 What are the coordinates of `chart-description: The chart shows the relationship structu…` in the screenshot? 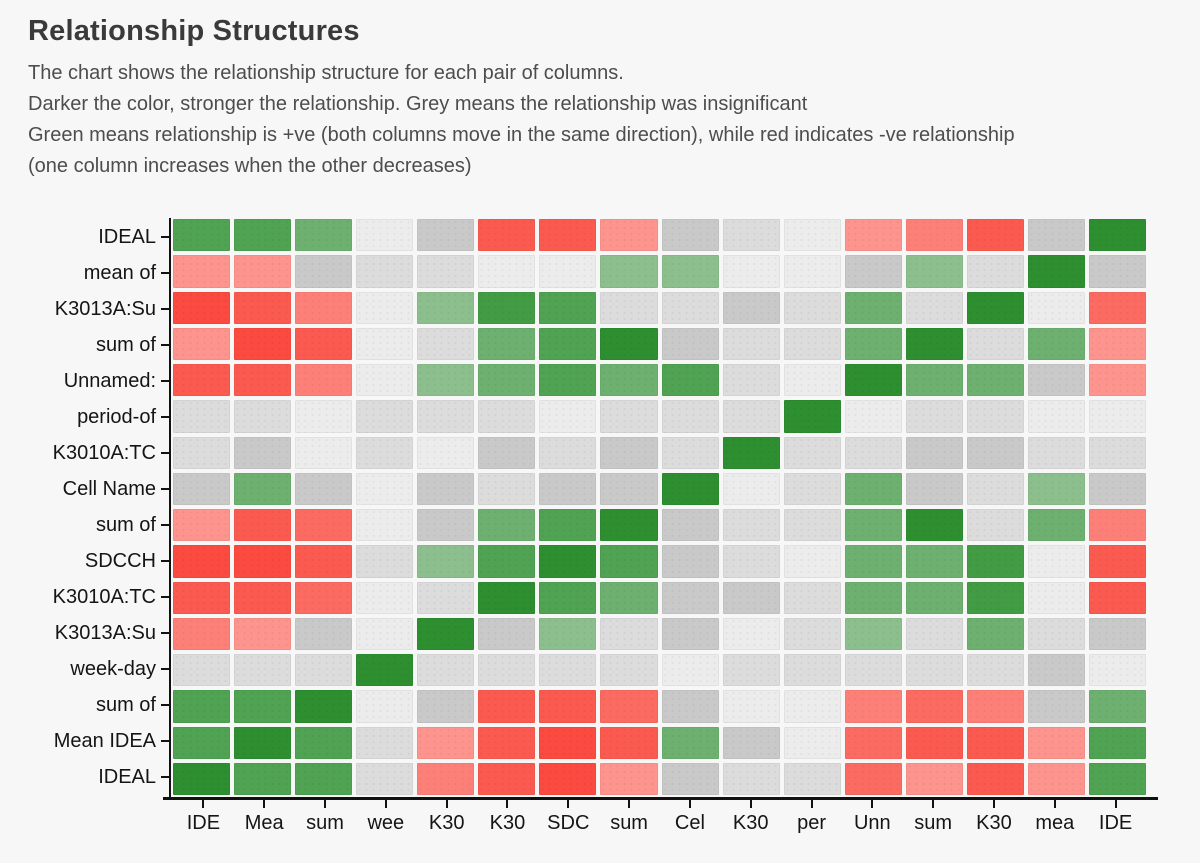 It's located at (614, 120).